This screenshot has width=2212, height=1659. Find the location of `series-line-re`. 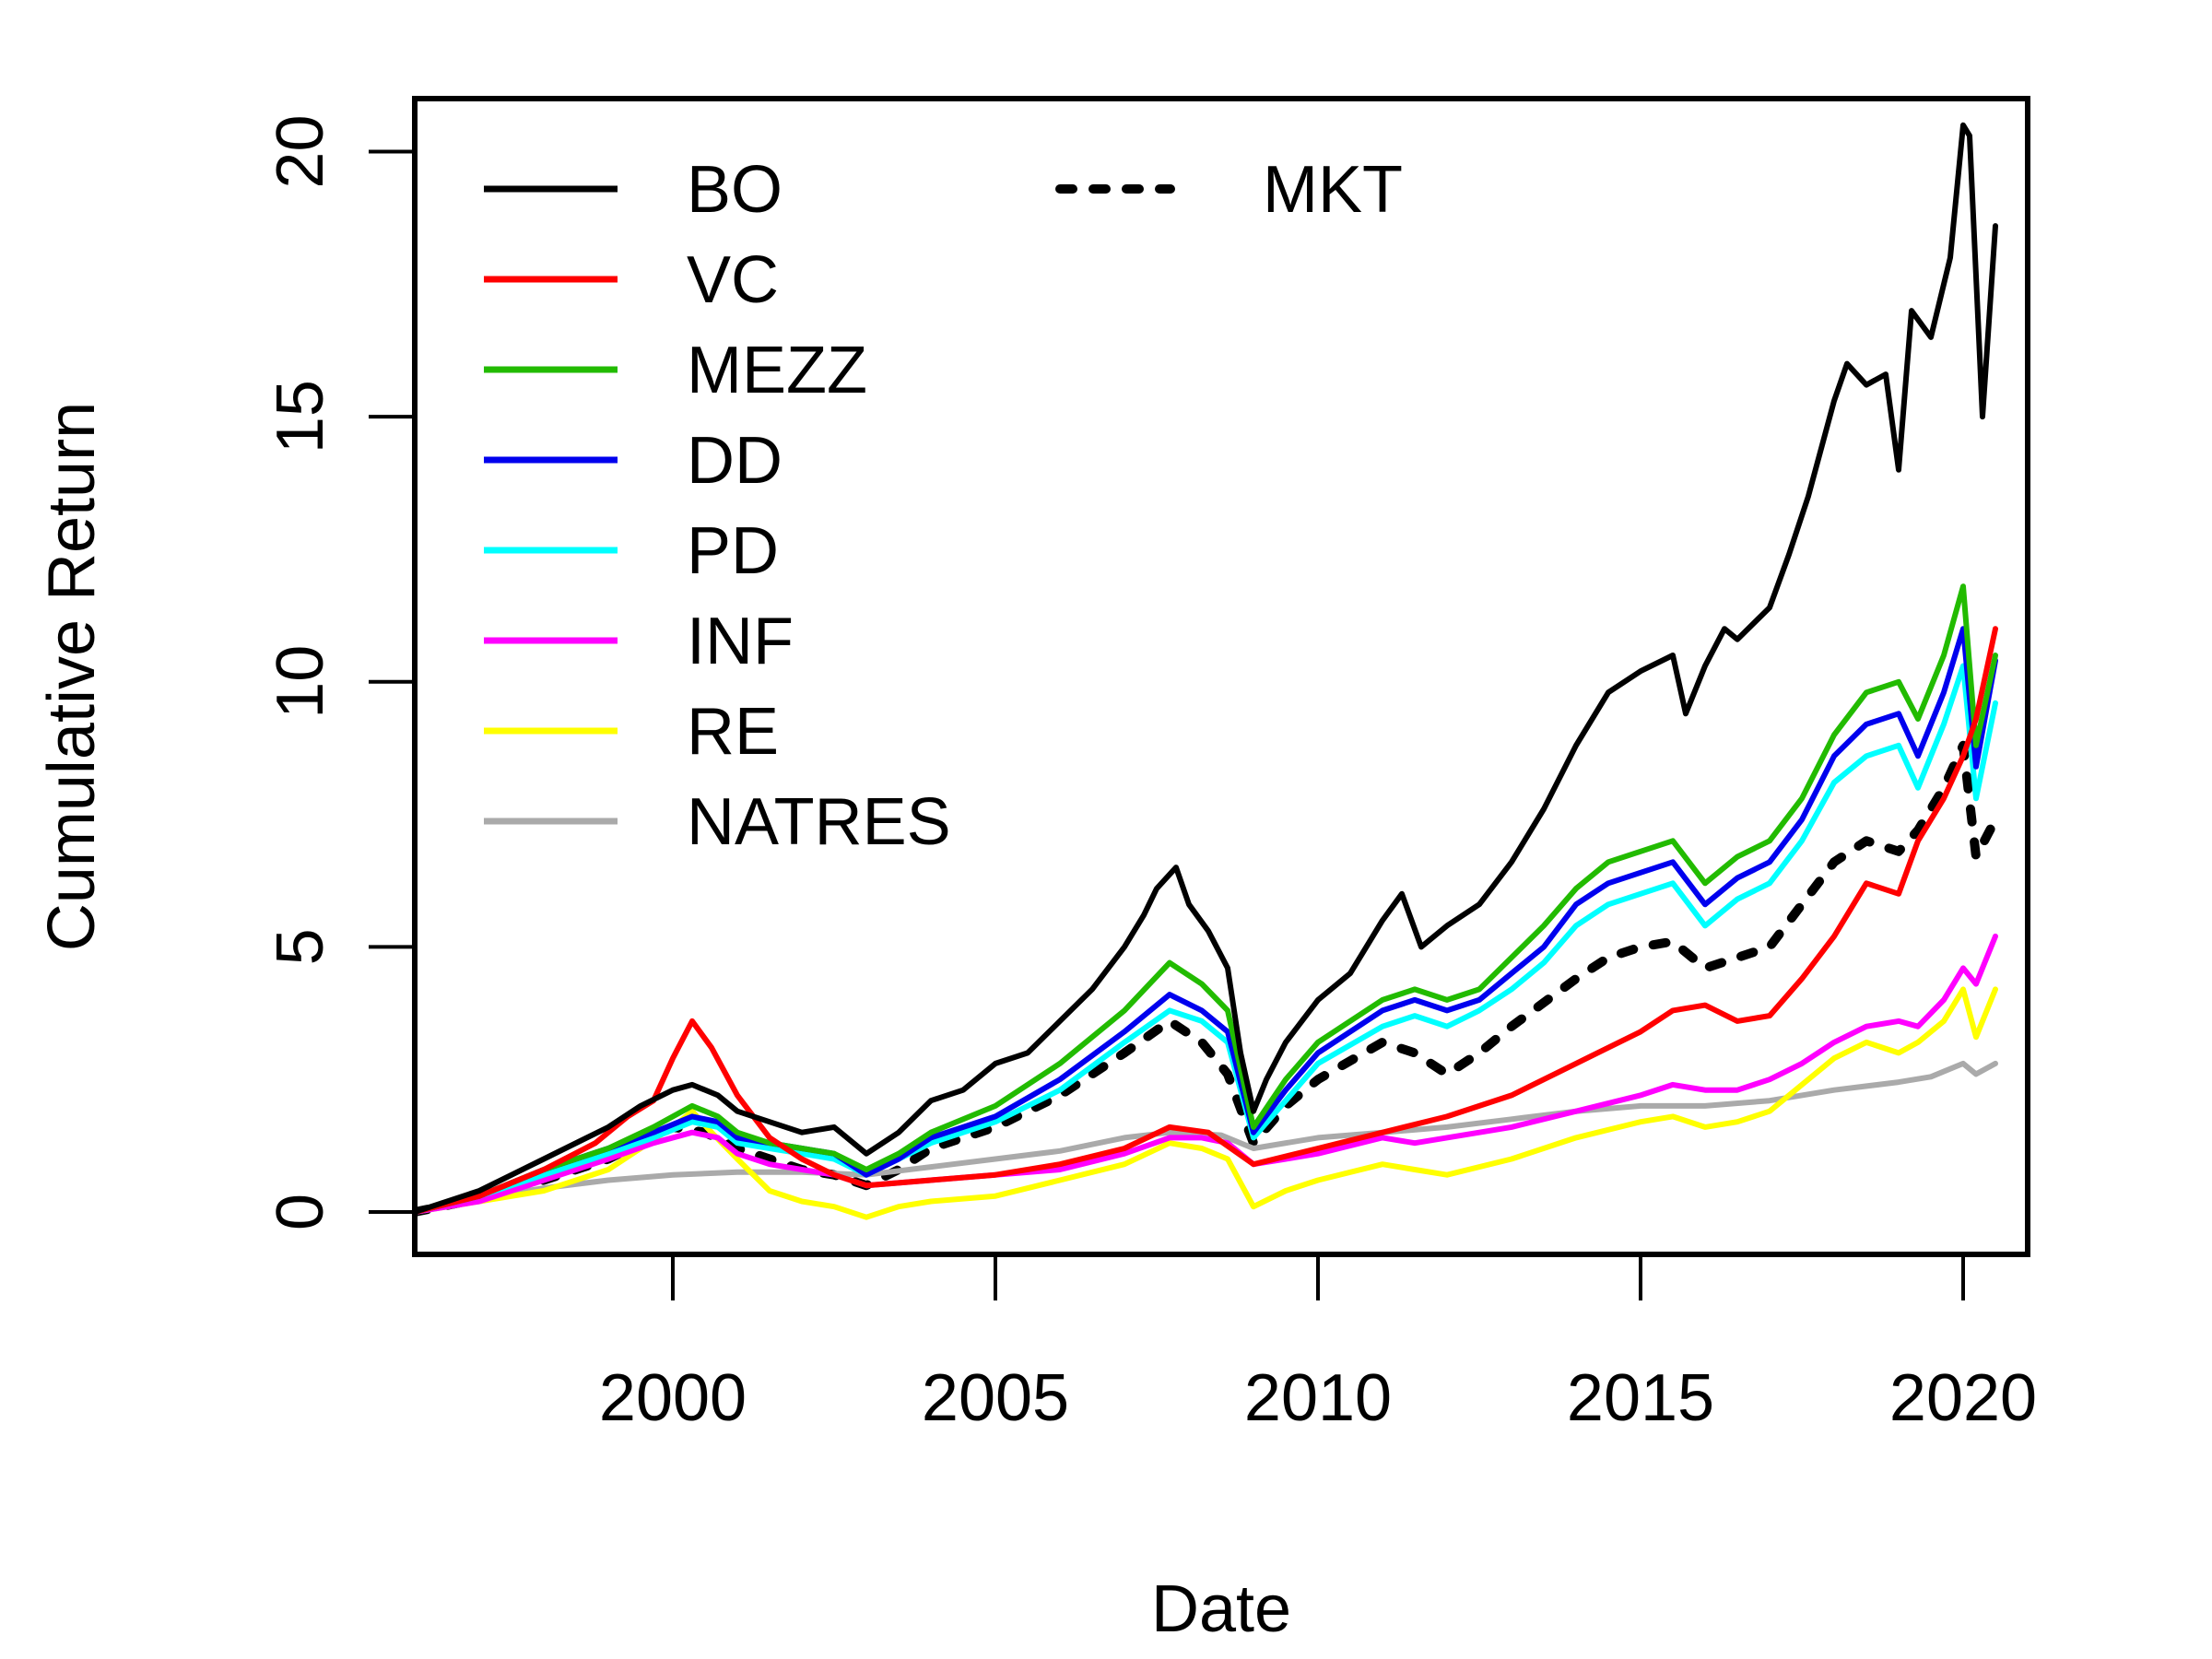

series-line-re is located at coordinates (1206, 1103).